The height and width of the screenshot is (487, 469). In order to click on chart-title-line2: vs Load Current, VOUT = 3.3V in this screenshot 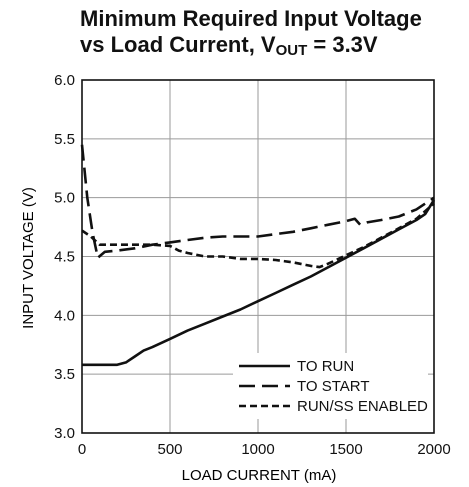, I will do `click(270, 48)`.